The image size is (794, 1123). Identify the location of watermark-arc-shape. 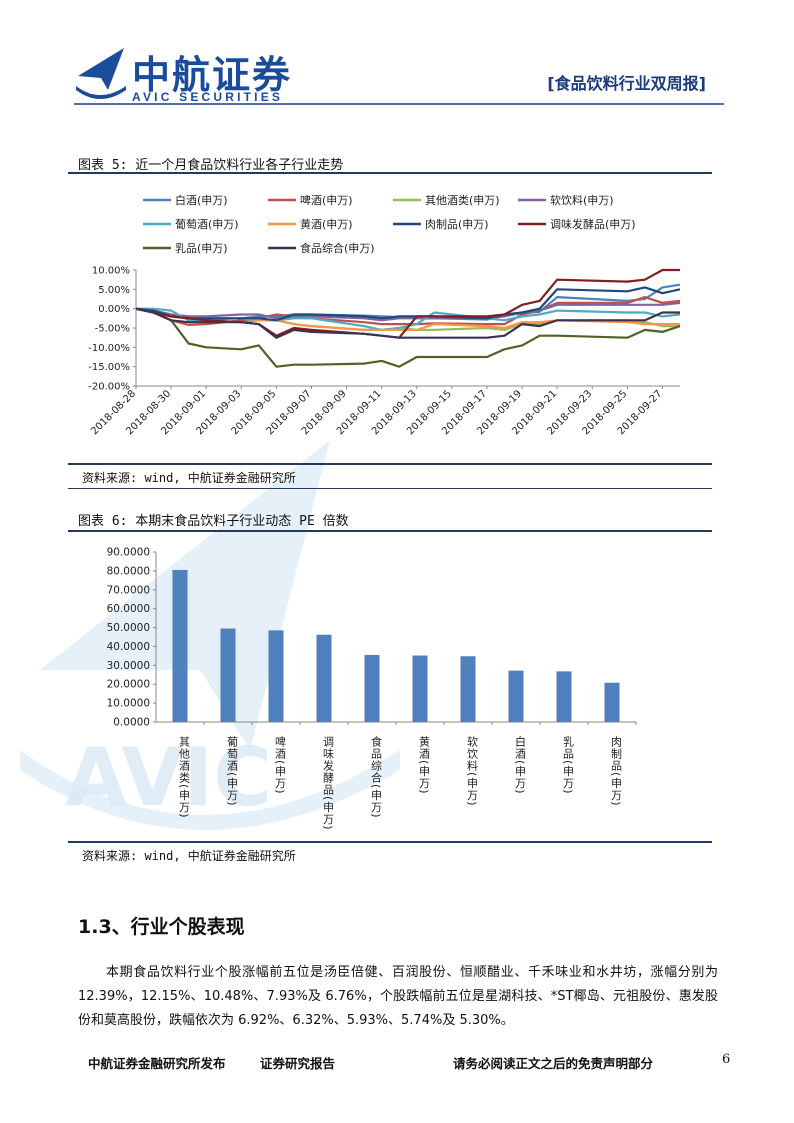
(210, 790).